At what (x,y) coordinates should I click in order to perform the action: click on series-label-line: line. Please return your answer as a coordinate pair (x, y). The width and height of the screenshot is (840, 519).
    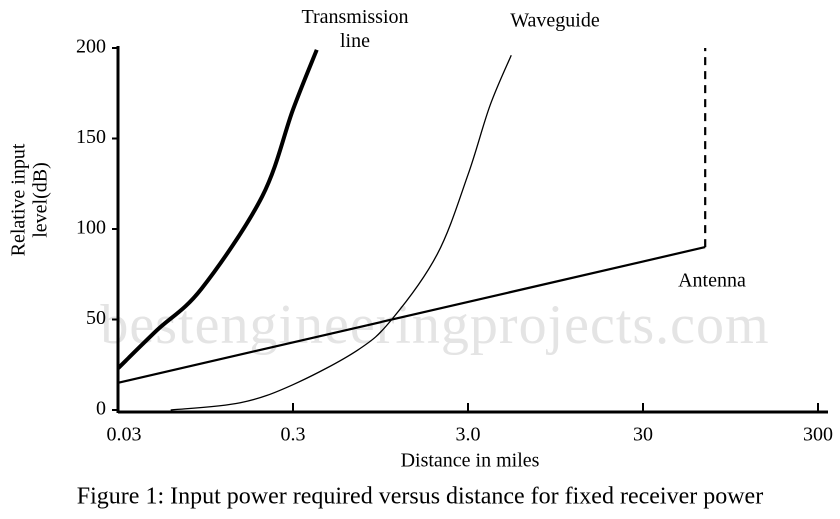
    Looking at the image, I should click on (355, 41).